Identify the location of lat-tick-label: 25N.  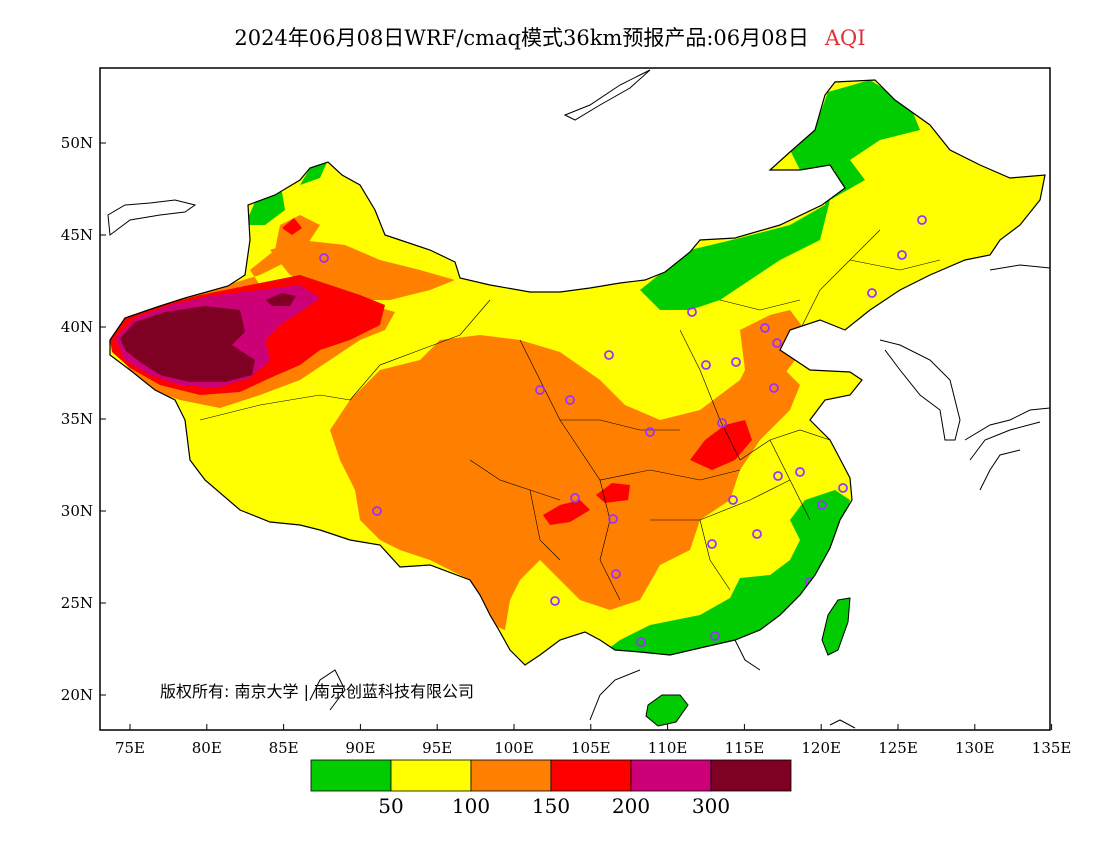
(77, 603).